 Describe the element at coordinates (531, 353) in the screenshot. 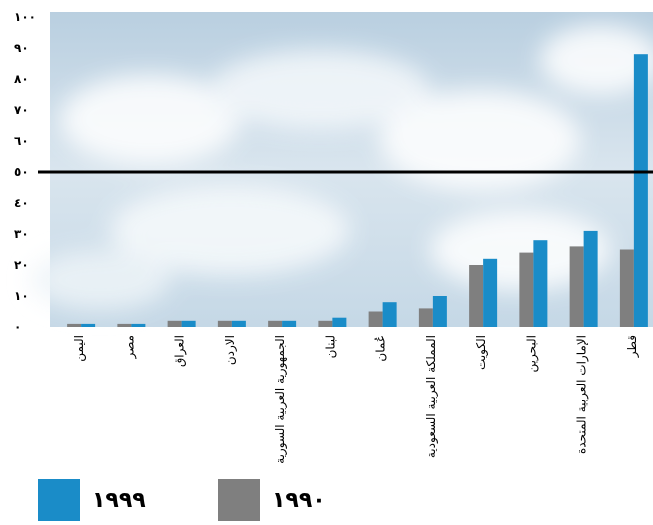

I see `category-label: البحرين` at that location.